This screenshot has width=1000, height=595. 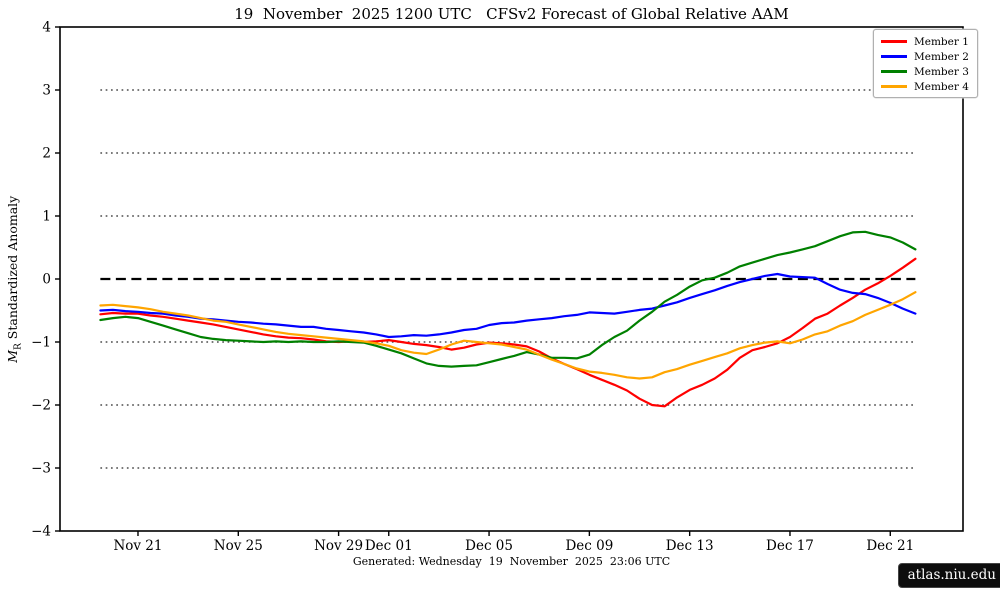 I want to click on x-tick-label: Dec 09, so click(x=589, y=546).